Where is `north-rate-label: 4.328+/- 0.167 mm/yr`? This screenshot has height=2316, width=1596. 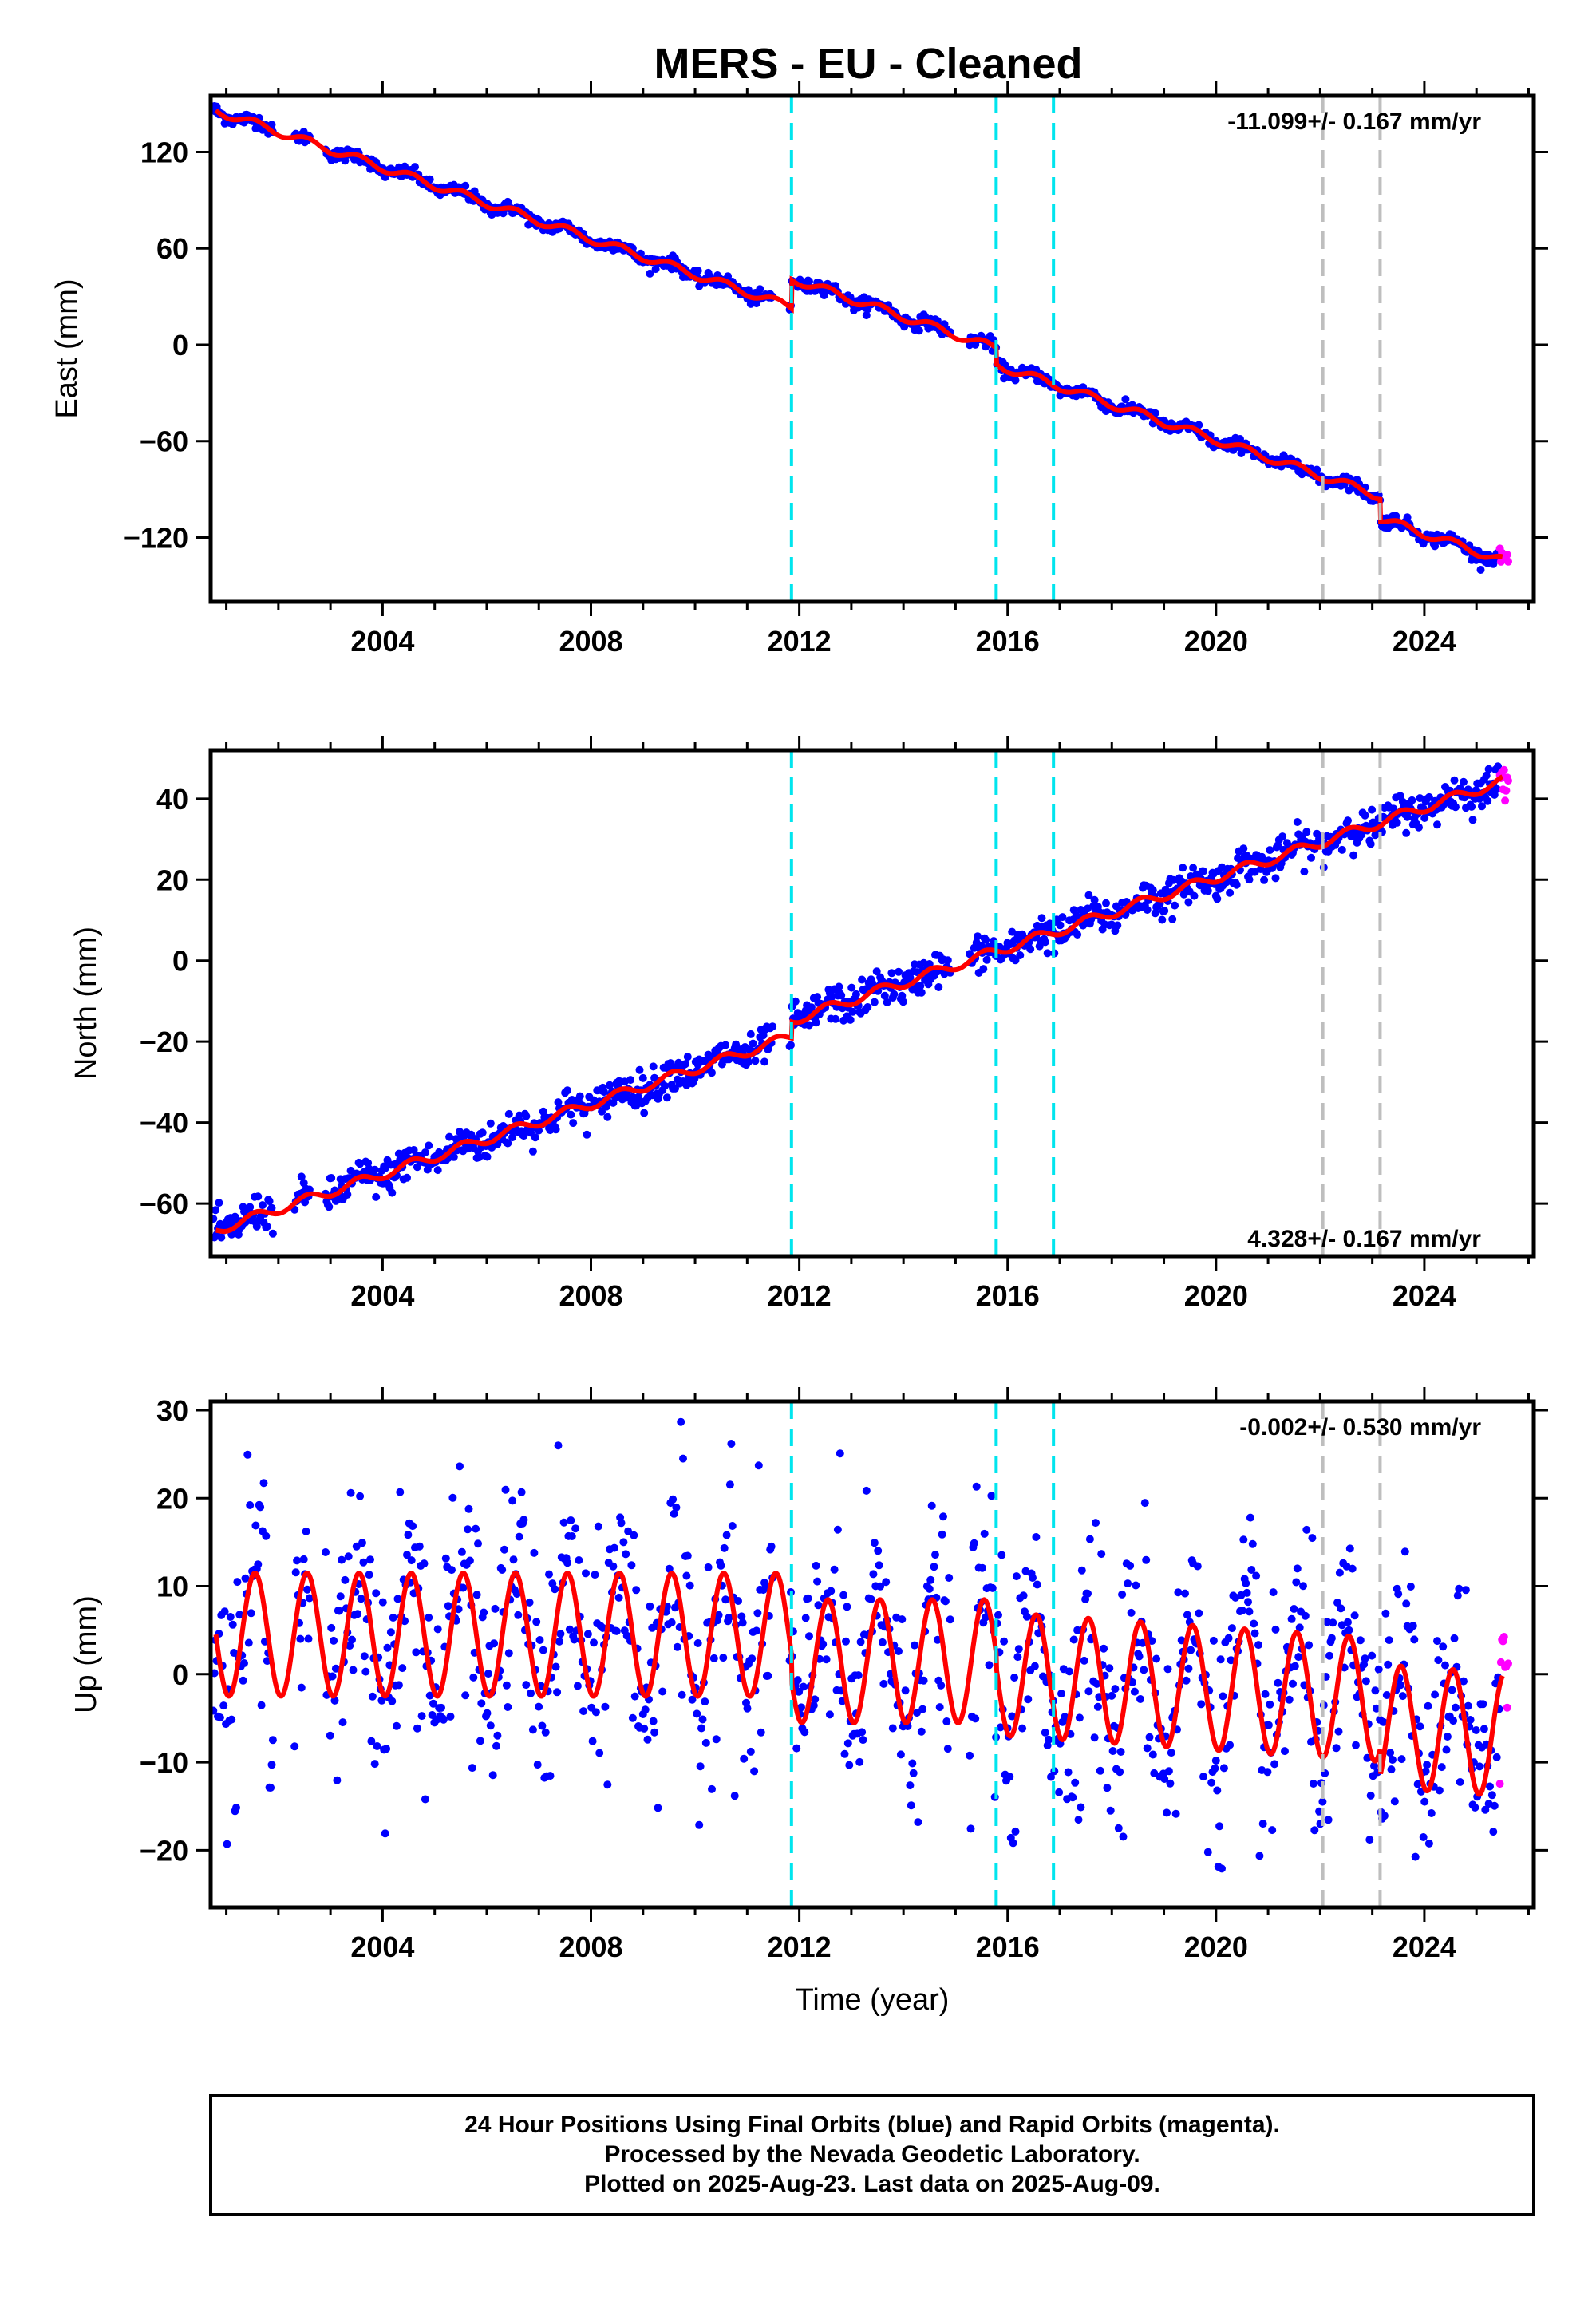
north-rate-label: 4.328+/- 0.167 mm/yr is located at coordinates (1364, 1239).